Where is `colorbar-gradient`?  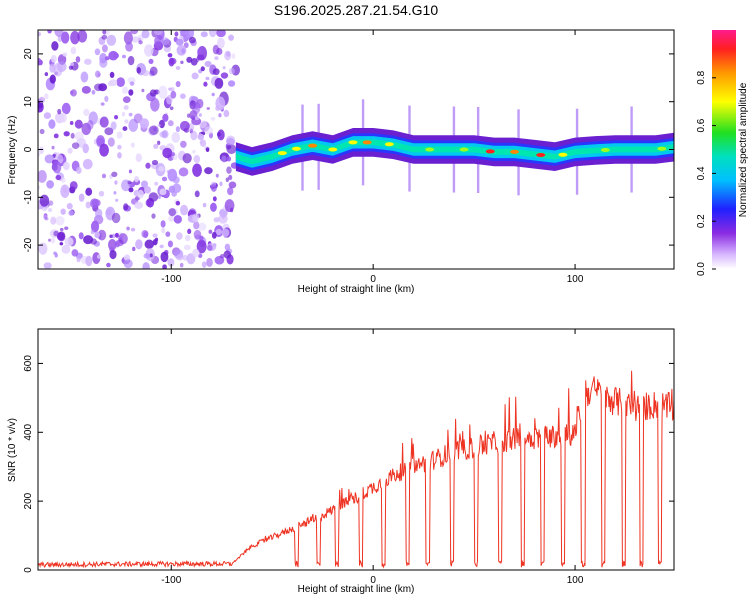 colorbar-gradient is located at coordinates (724, 149).